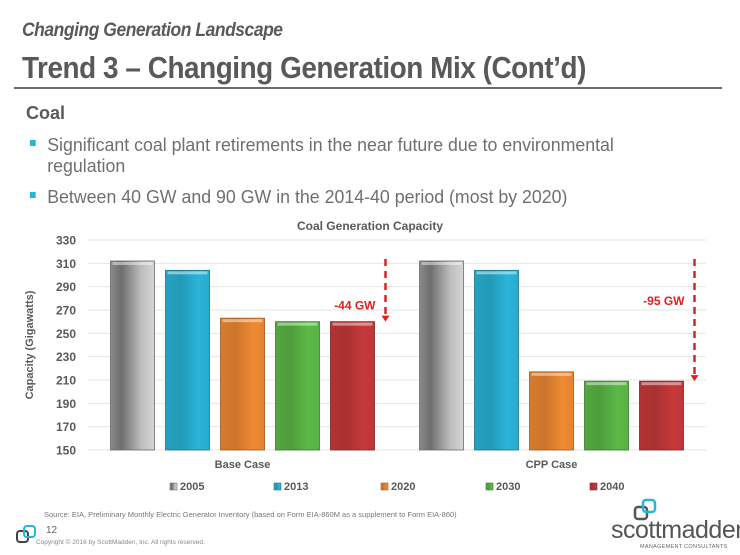 The image size is (740, 555). What do you see at coordinates (242, 384) in the screenshot?
I see `bar-2020-base-case` at bounding box center [242, 384].